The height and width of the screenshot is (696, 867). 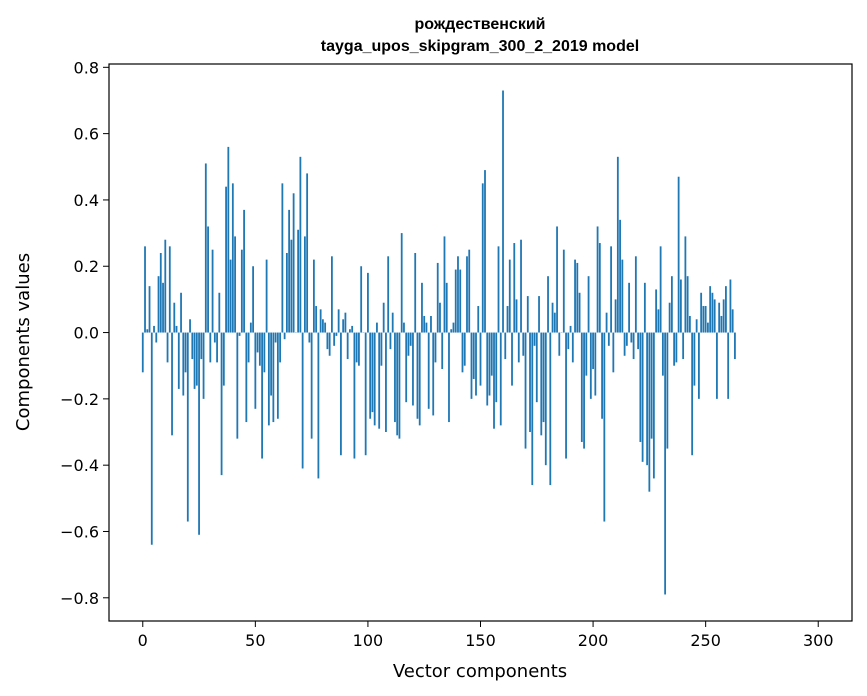 What do you see at coordinates (84, 333) in the screenshot?
I see `y-axis-ticks: −0.8 −0.6 −0.4 −0.2 0.0 0.2 0.4 0.6 0.8` at bounding box center [84, 333].